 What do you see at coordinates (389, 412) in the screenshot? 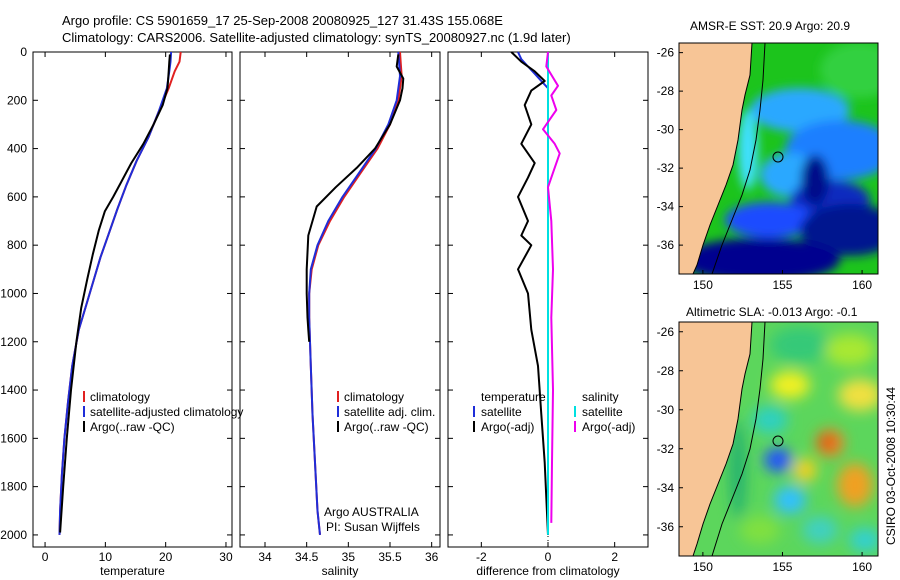
I see `legend-label-satellite: satellite adj. clim.` at bounding box center [389, 412].